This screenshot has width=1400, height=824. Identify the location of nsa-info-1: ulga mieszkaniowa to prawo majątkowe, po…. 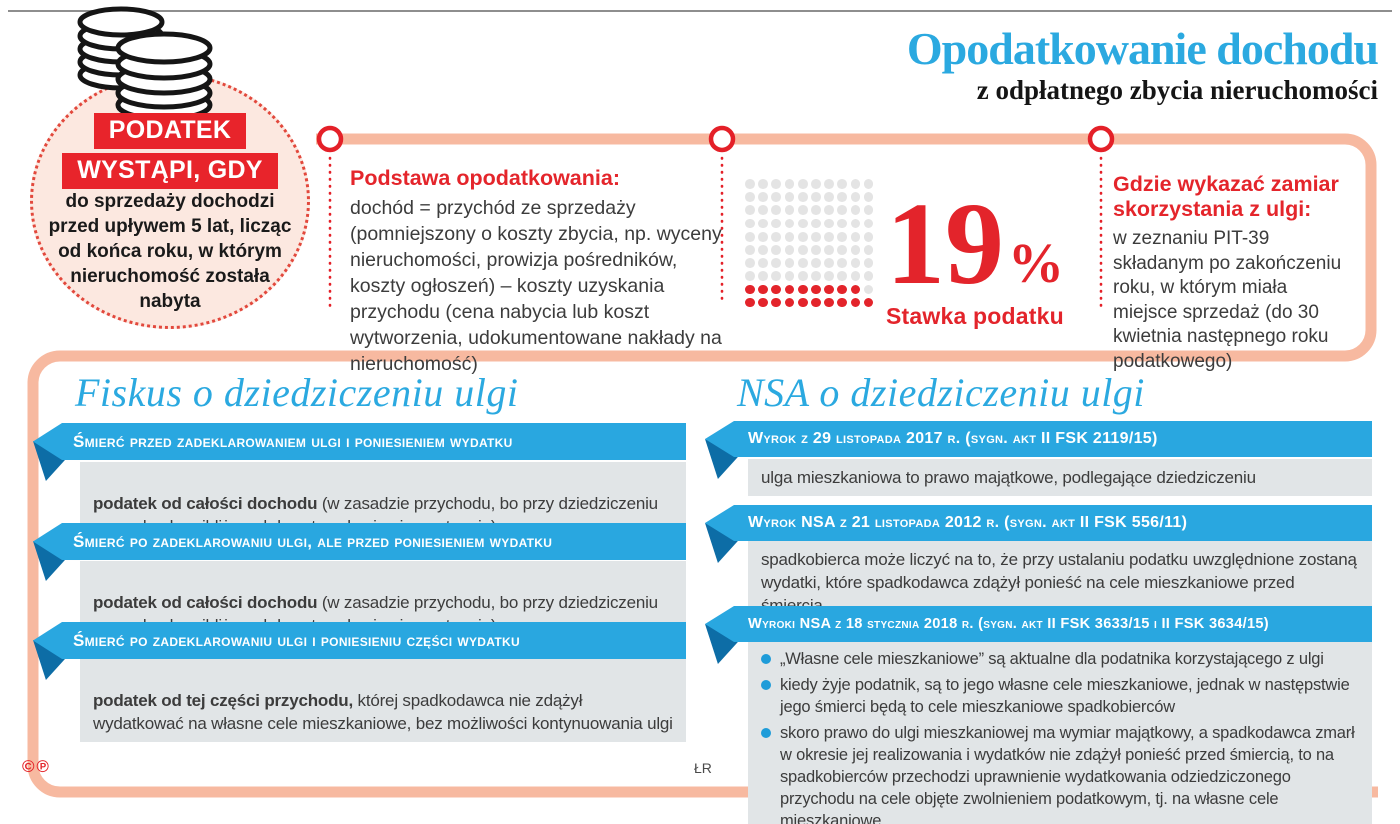
(1060, 477).